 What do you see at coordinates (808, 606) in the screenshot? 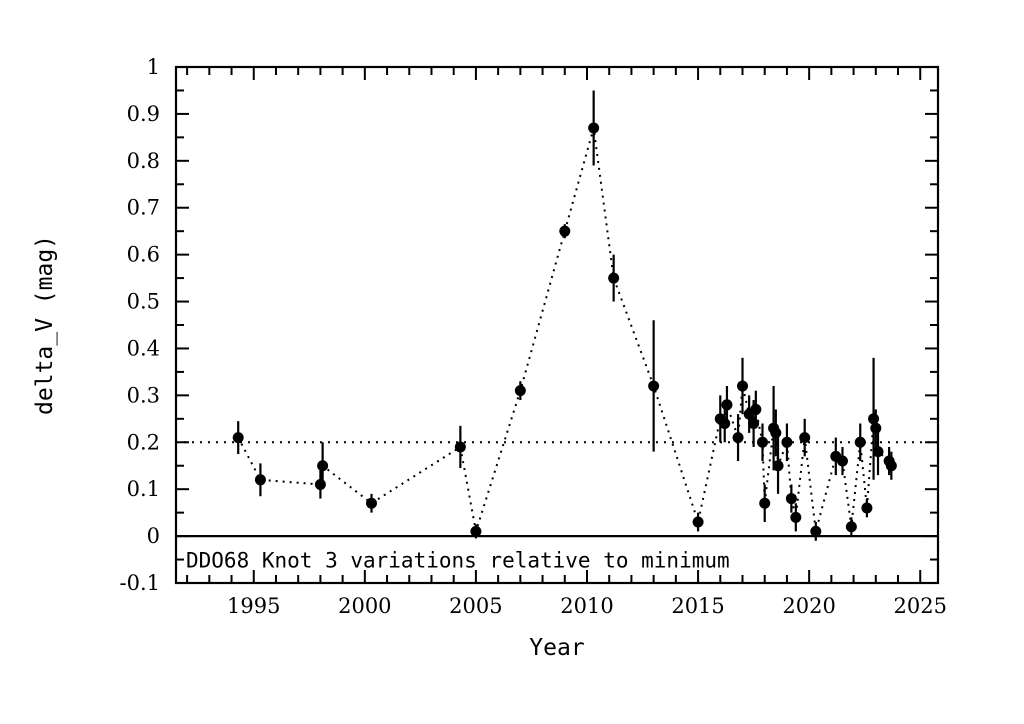
I see `x-tick-label: 2020` at bounding box center [808, 606].